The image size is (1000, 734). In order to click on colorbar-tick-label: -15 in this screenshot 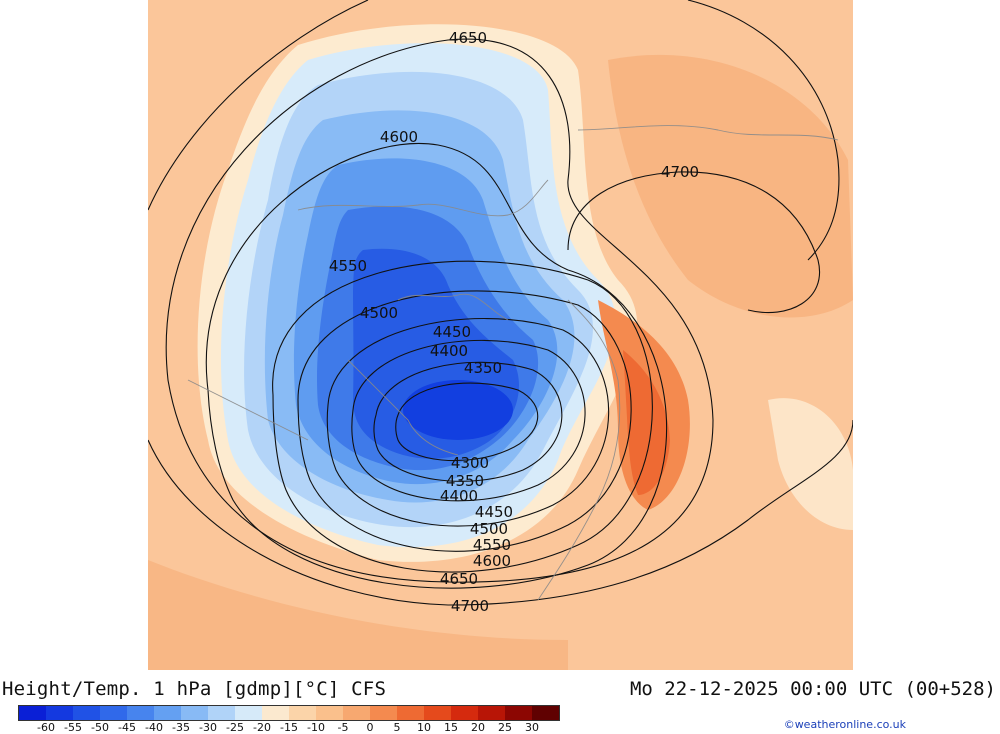, I will do `click(289, 727)`.